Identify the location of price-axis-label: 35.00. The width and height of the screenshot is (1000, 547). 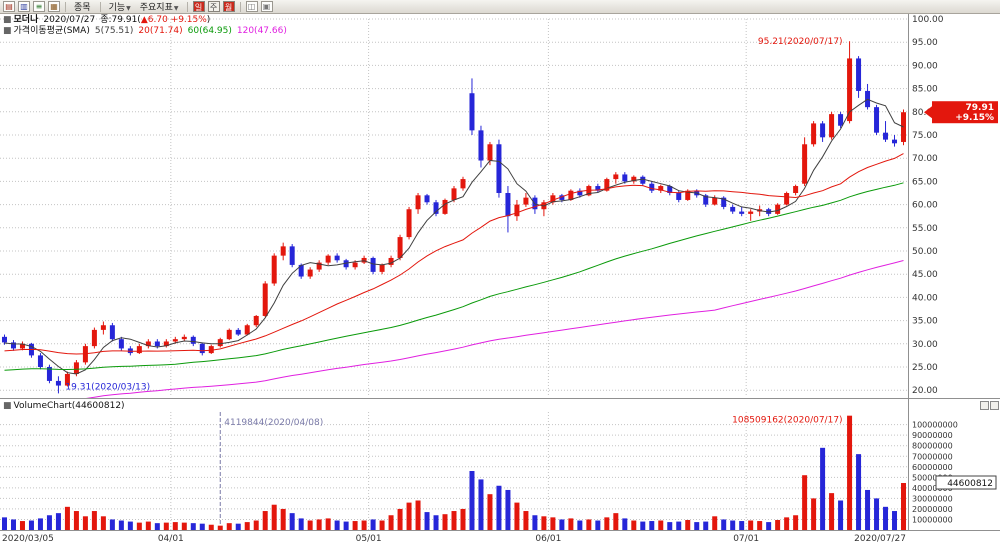
(925, 322).